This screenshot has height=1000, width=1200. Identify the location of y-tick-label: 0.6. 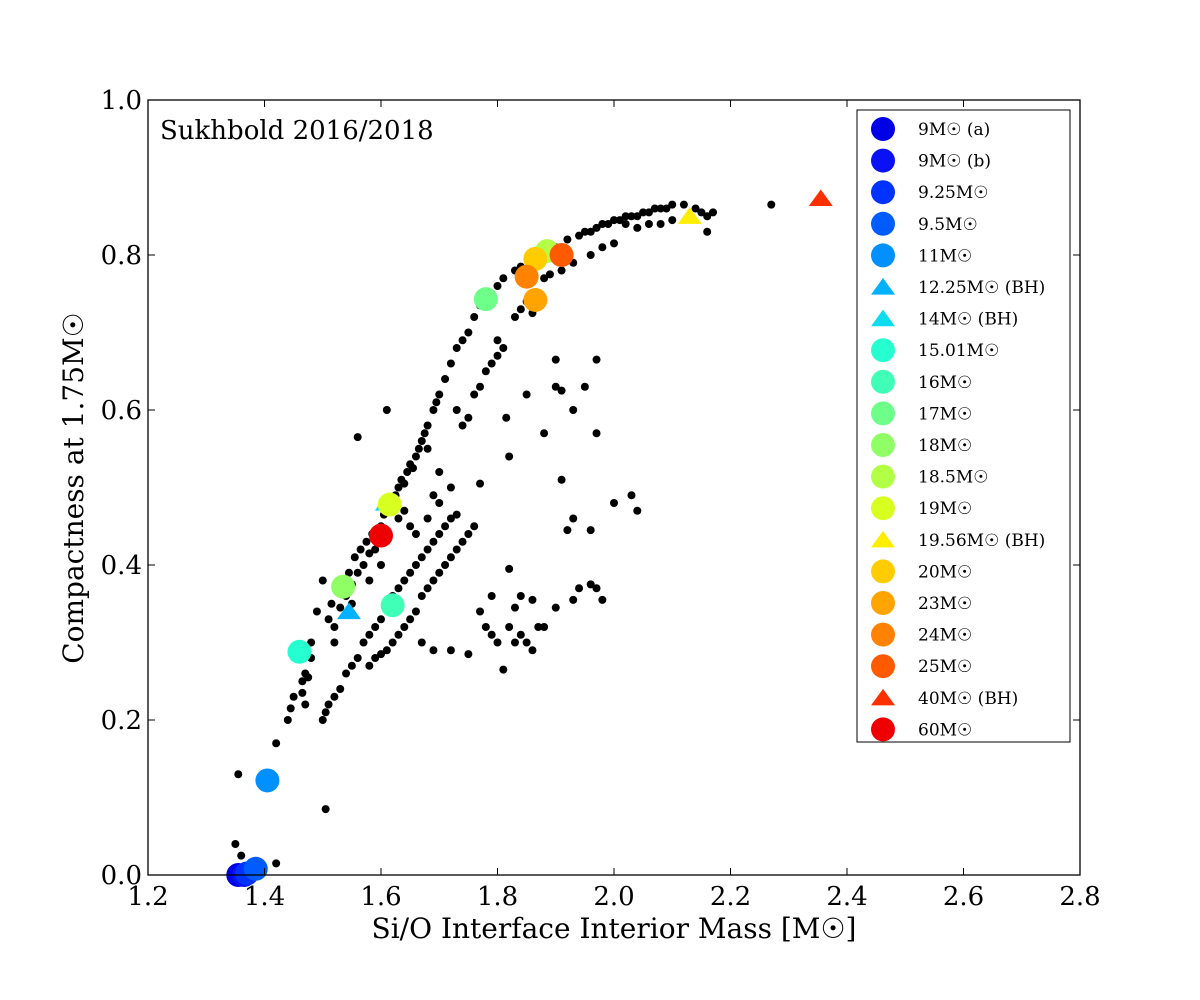
(121, 411).